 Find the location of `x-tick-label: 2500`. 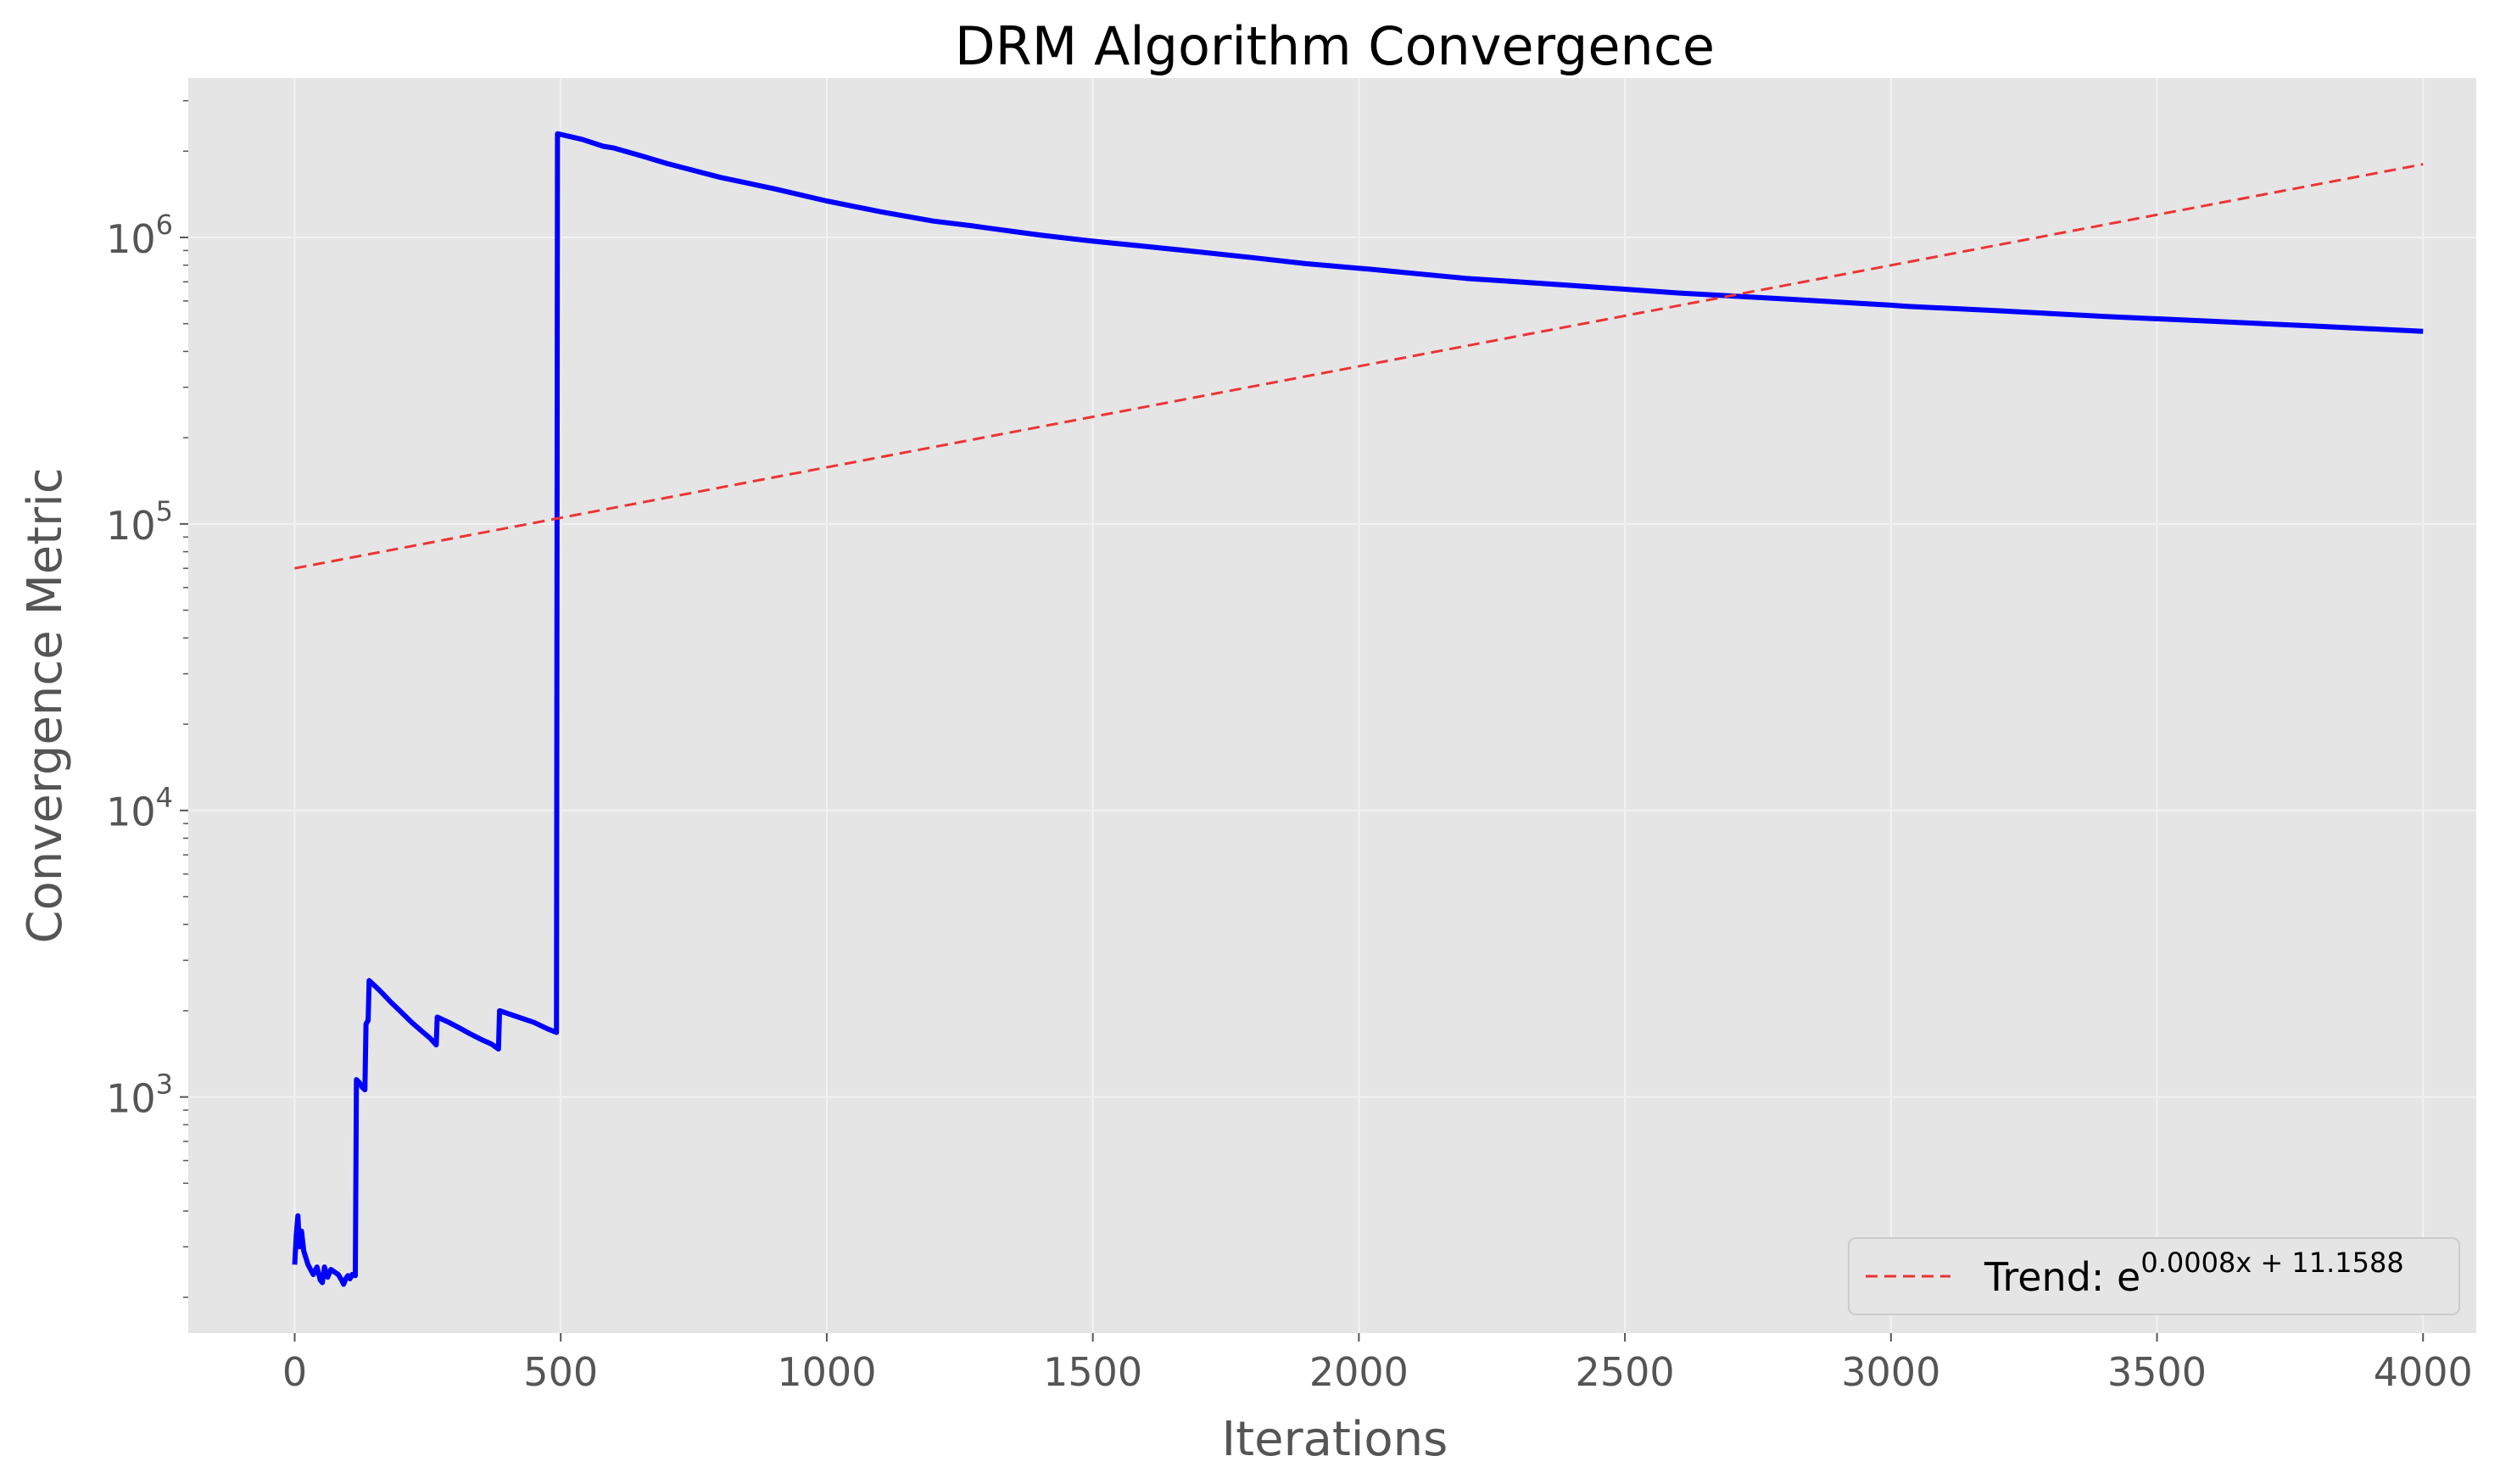

x-tick-label: 2500 is located at coordinates (1625, 1372).